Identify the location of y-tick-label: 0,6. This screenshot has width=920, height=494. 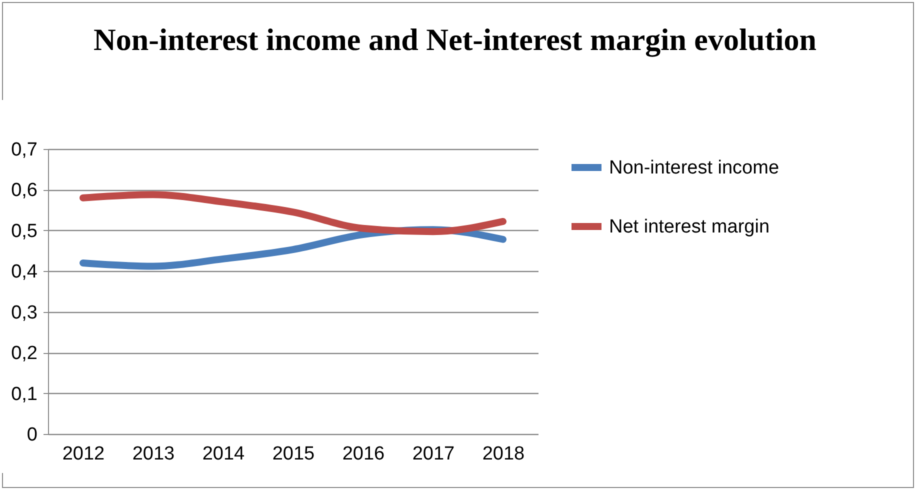
(24, 191).